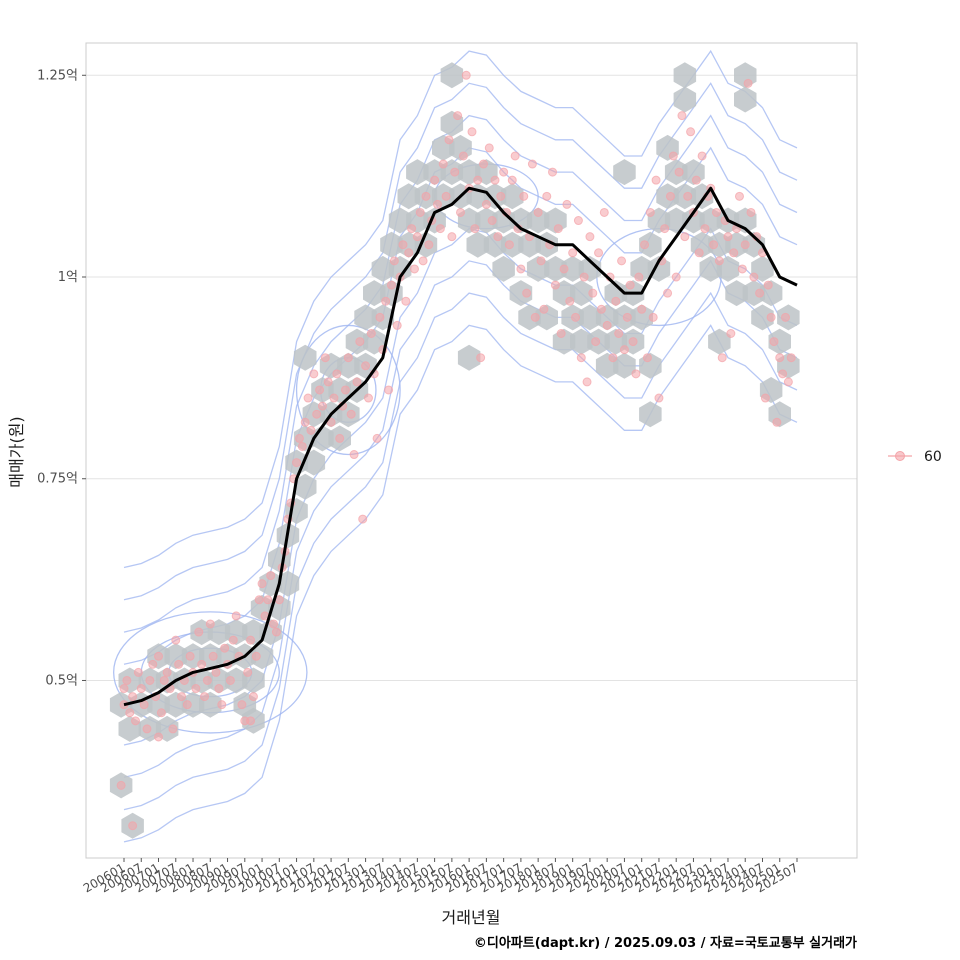 Image resolution: width=960 pixels, height=960 pixels. Describe the element at coordinates (61, 378) in the screenshot. I see `y-axis-ticks: 0.5억 0.75억 1억 1.25억` at that location.